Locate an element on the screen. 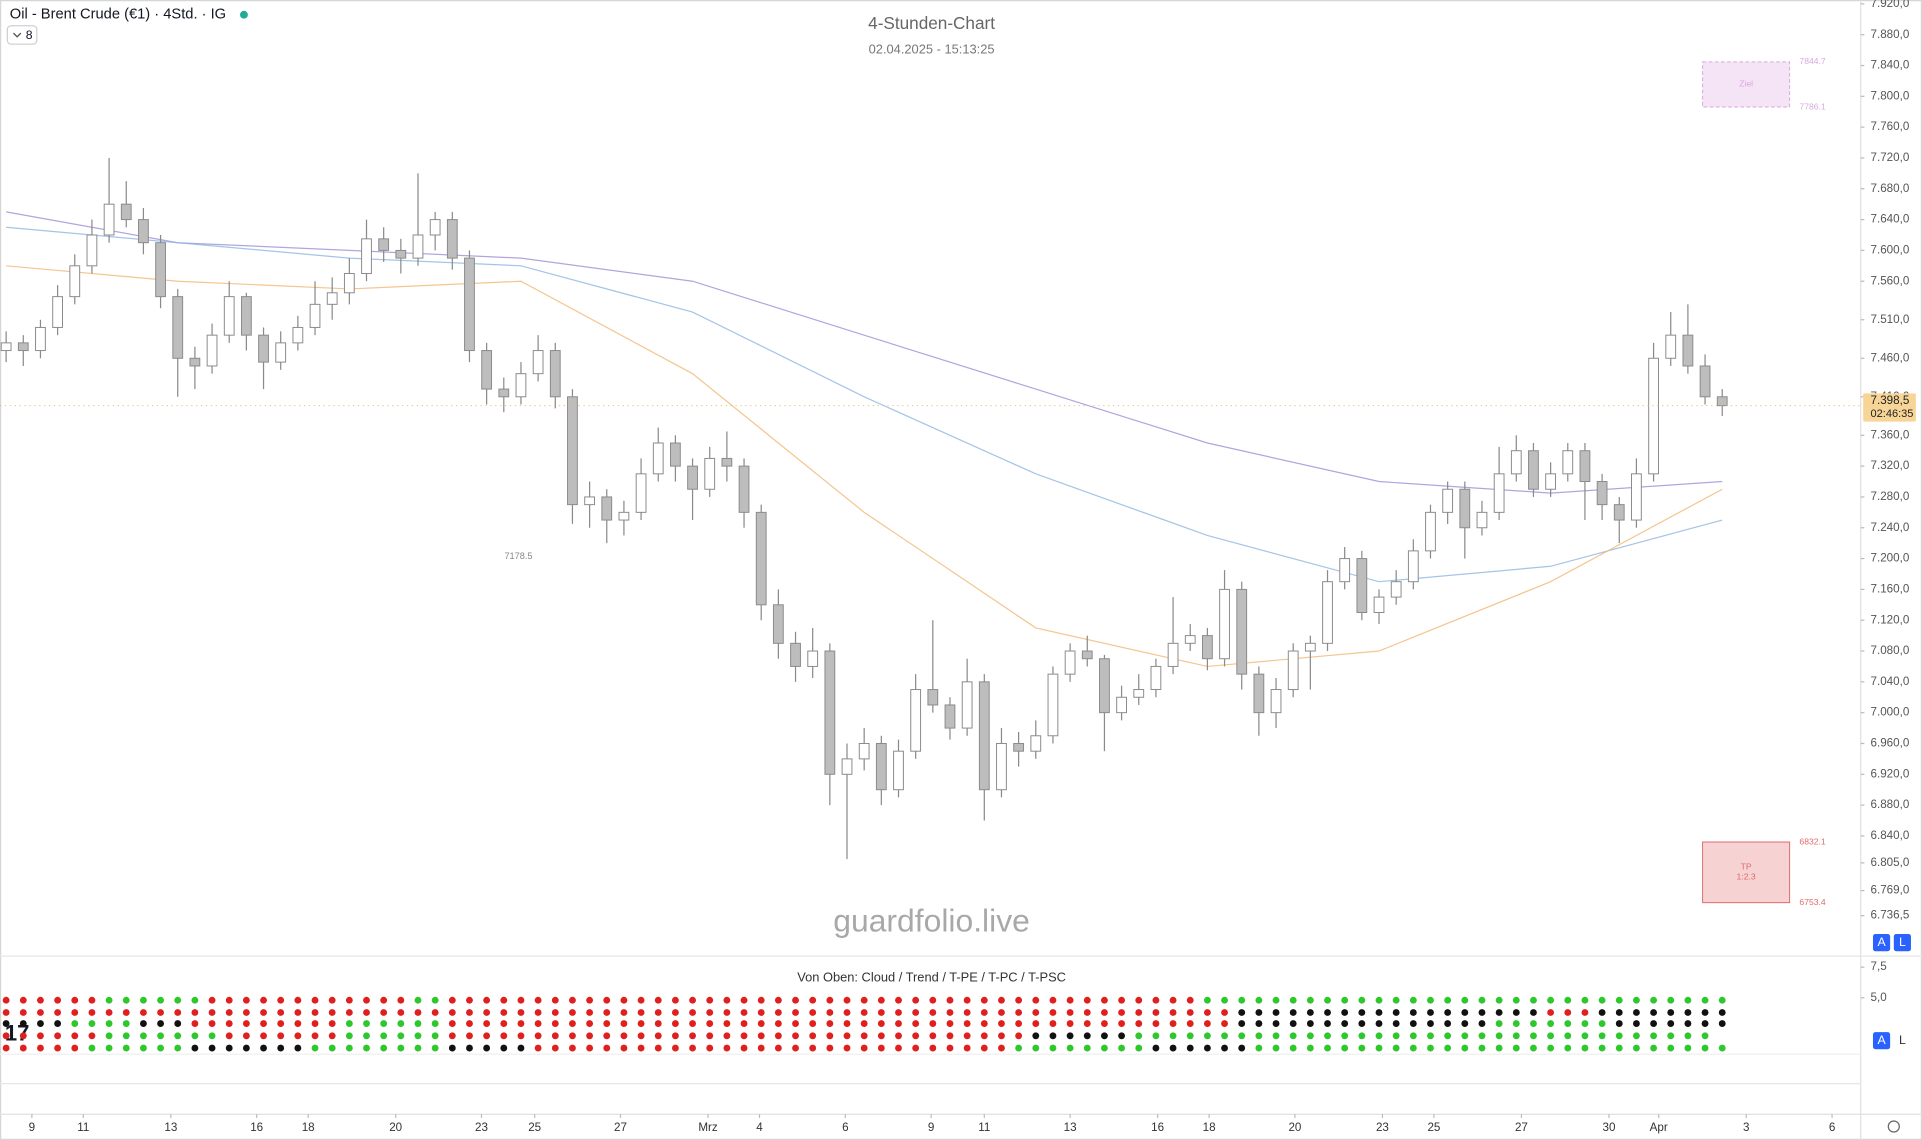 The height and width of the screenshot is (1140, 1922). last-price-label: 7.398,5 is located at coordinates (1890, 400).